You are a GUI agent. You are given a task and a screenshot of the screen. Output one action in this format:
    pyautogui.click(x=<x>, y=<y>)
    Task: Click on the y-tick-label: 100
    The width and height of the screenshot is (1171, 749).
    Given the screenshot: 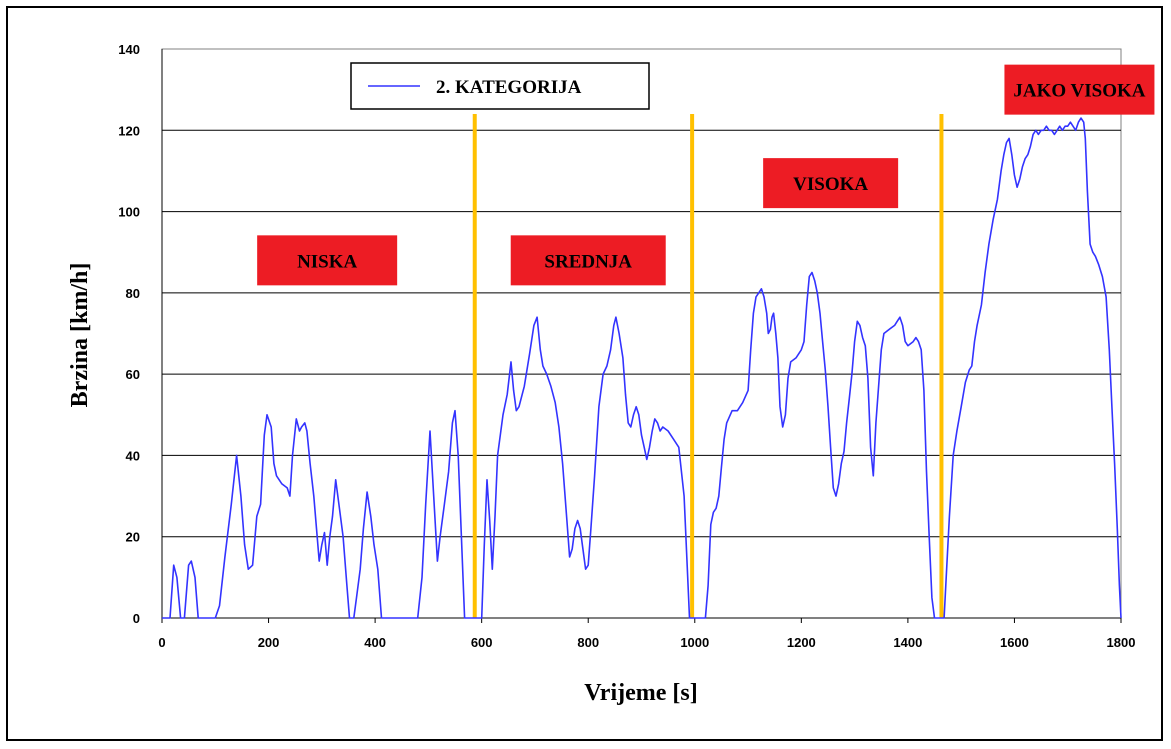 What is the action you would take?
    pyautogui.click(x=129, y=212)
    